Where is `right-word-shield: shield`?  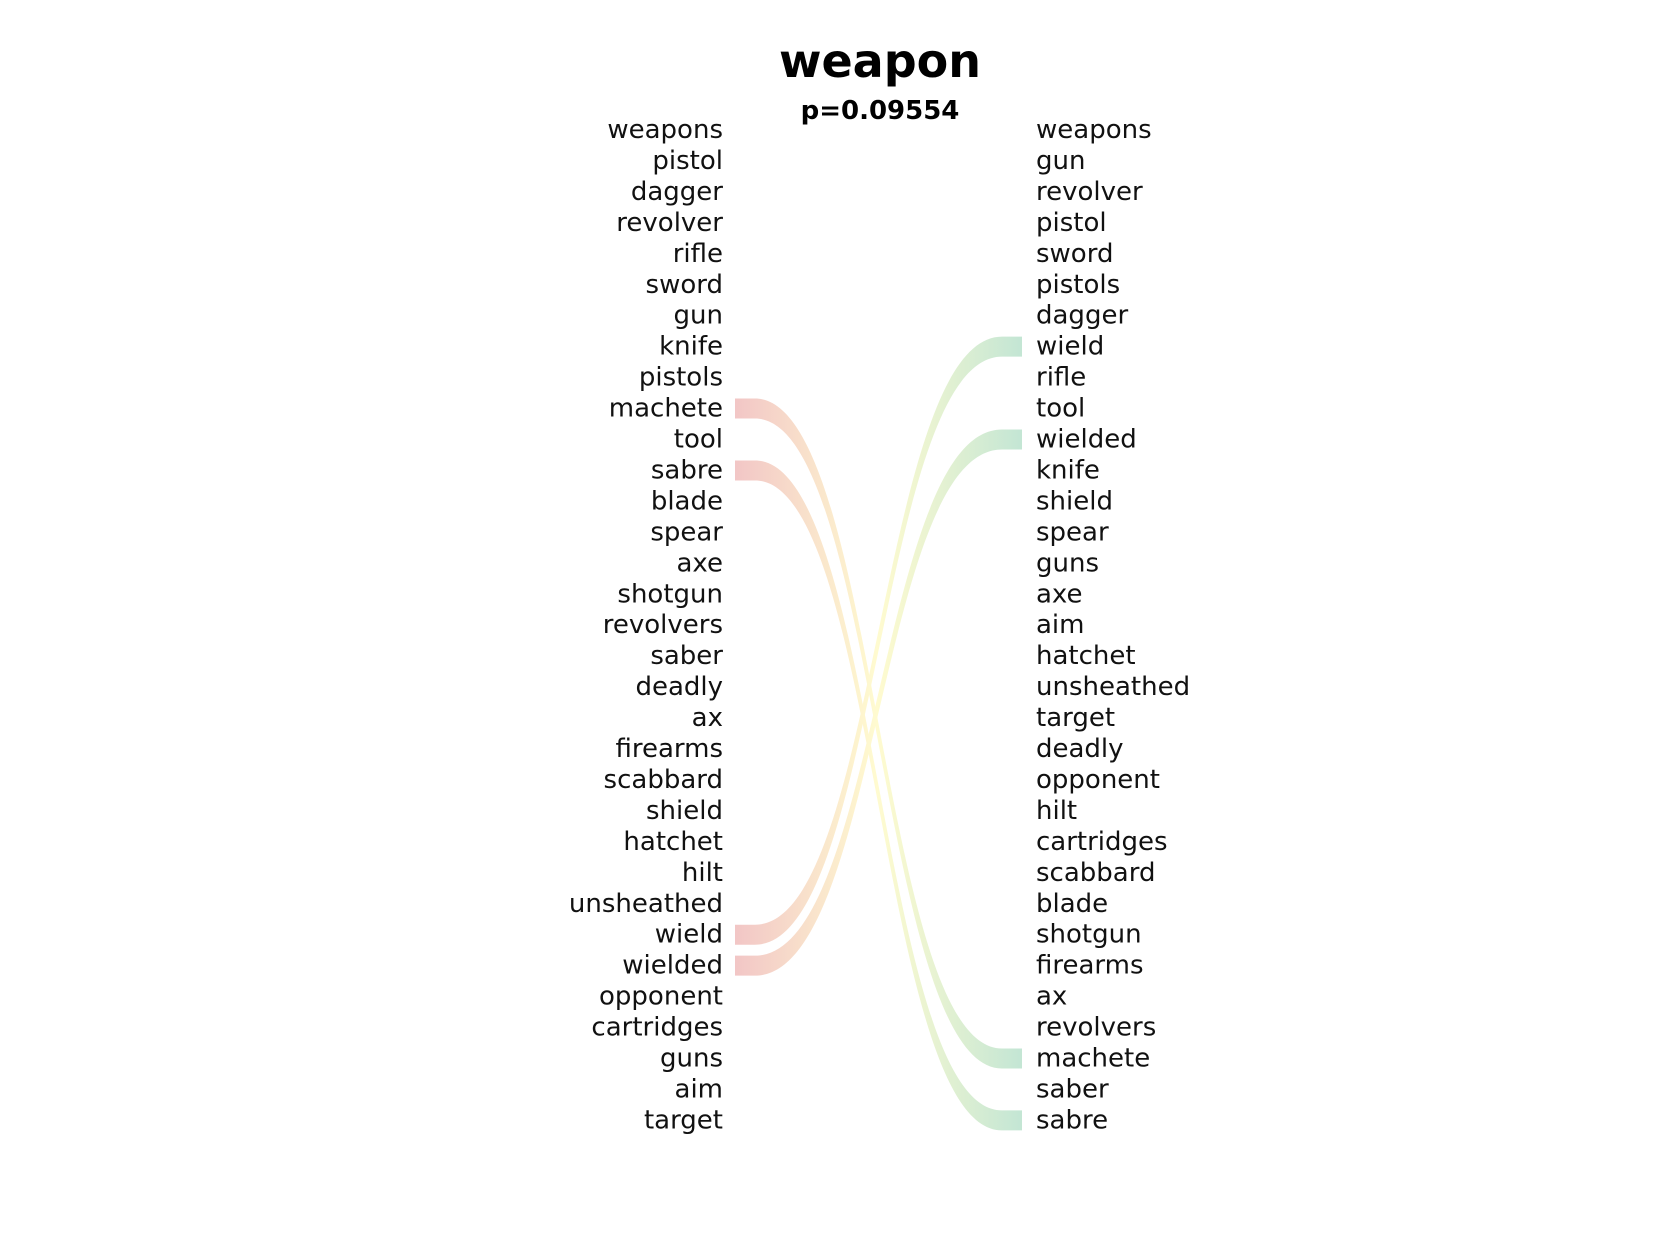
right-word-shield: shield is located at coordinates (1074, 501).